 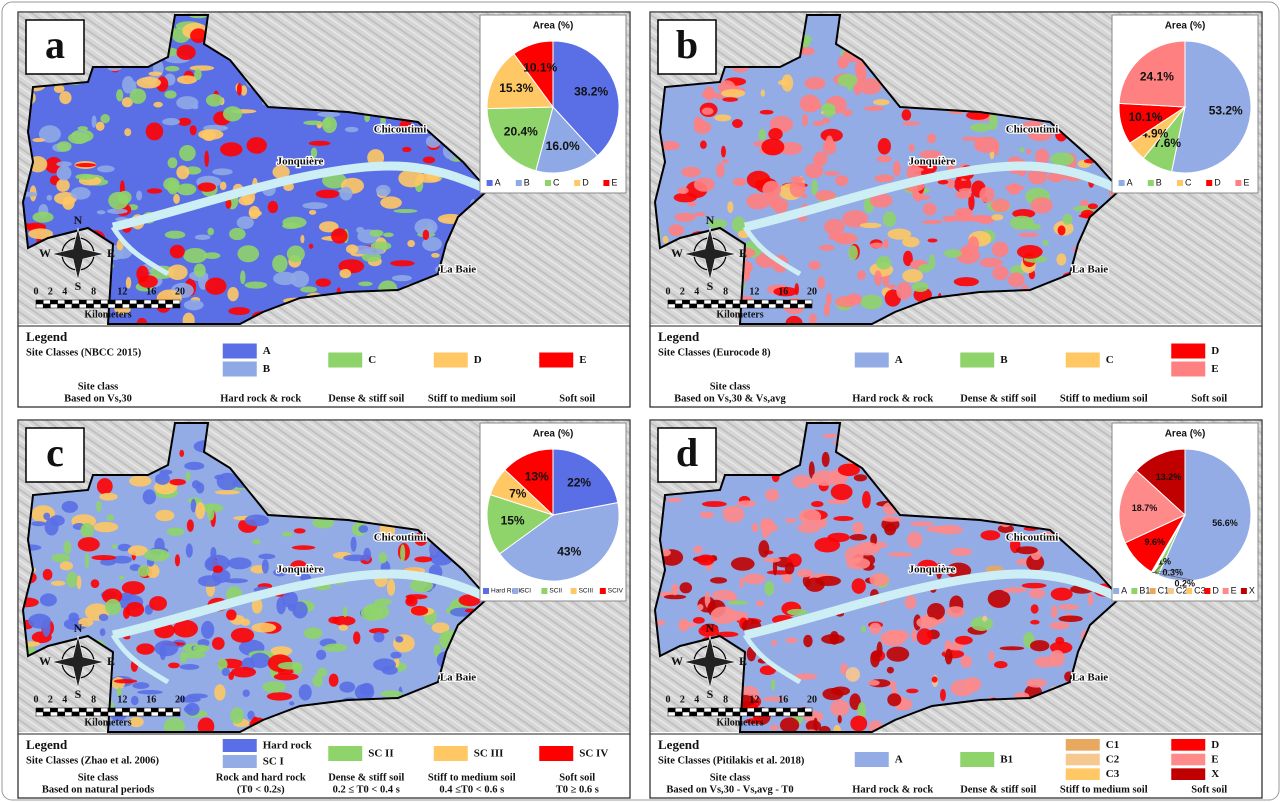 I want to click on place-name: Jonquière, so click(x=932, y=162).